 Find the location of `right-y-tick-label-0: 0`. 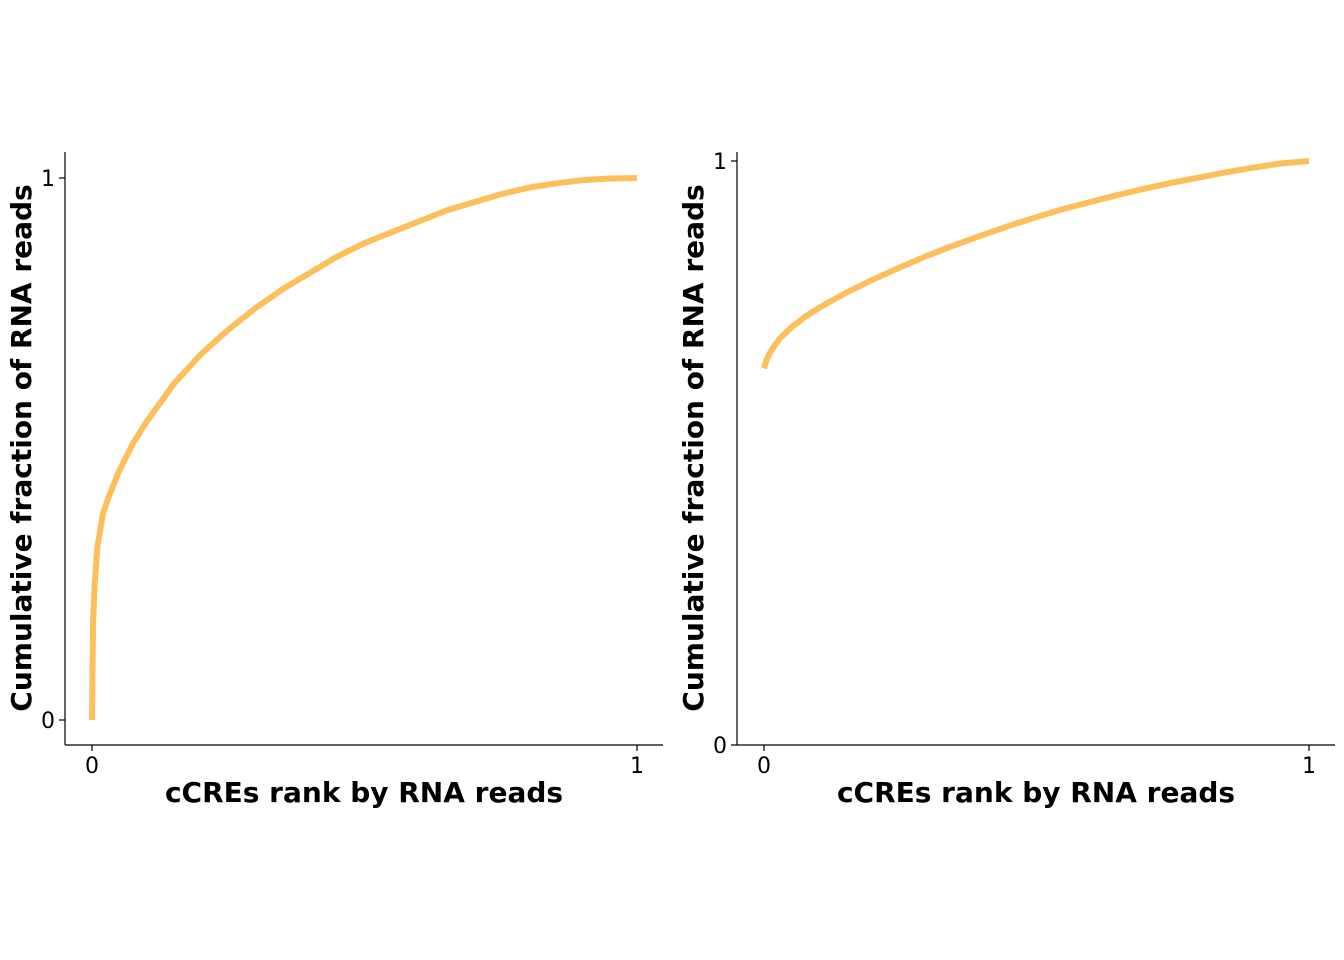

right-y-tick-label-0: 0 is located at coordinates (720, 746).